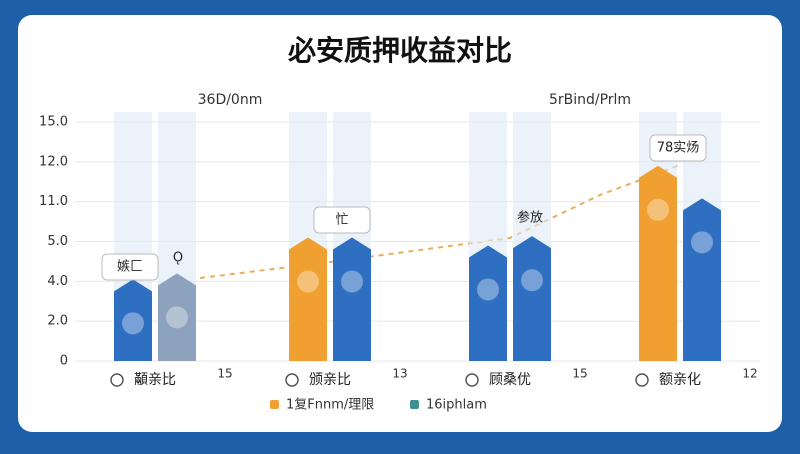 Image resolution: width=800 pixels, height=454 pixels. Describe the element at coordinates (680, 380) in the screenshot. I see `x-tick-label: 额亲化` at that location.